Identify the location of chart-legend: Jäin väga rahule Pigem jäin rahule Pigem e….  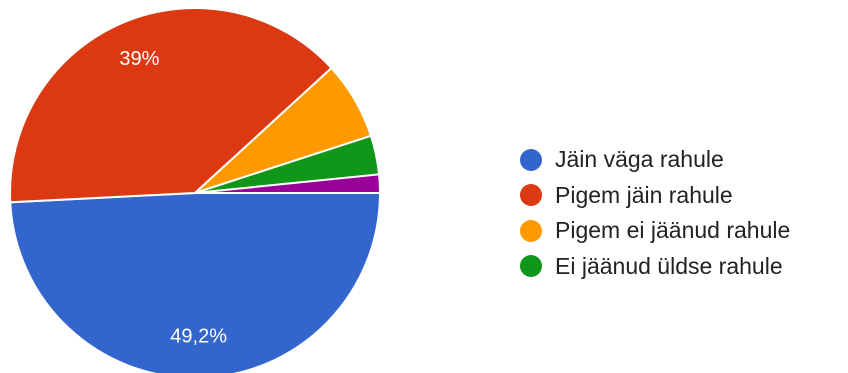
(655, 213).